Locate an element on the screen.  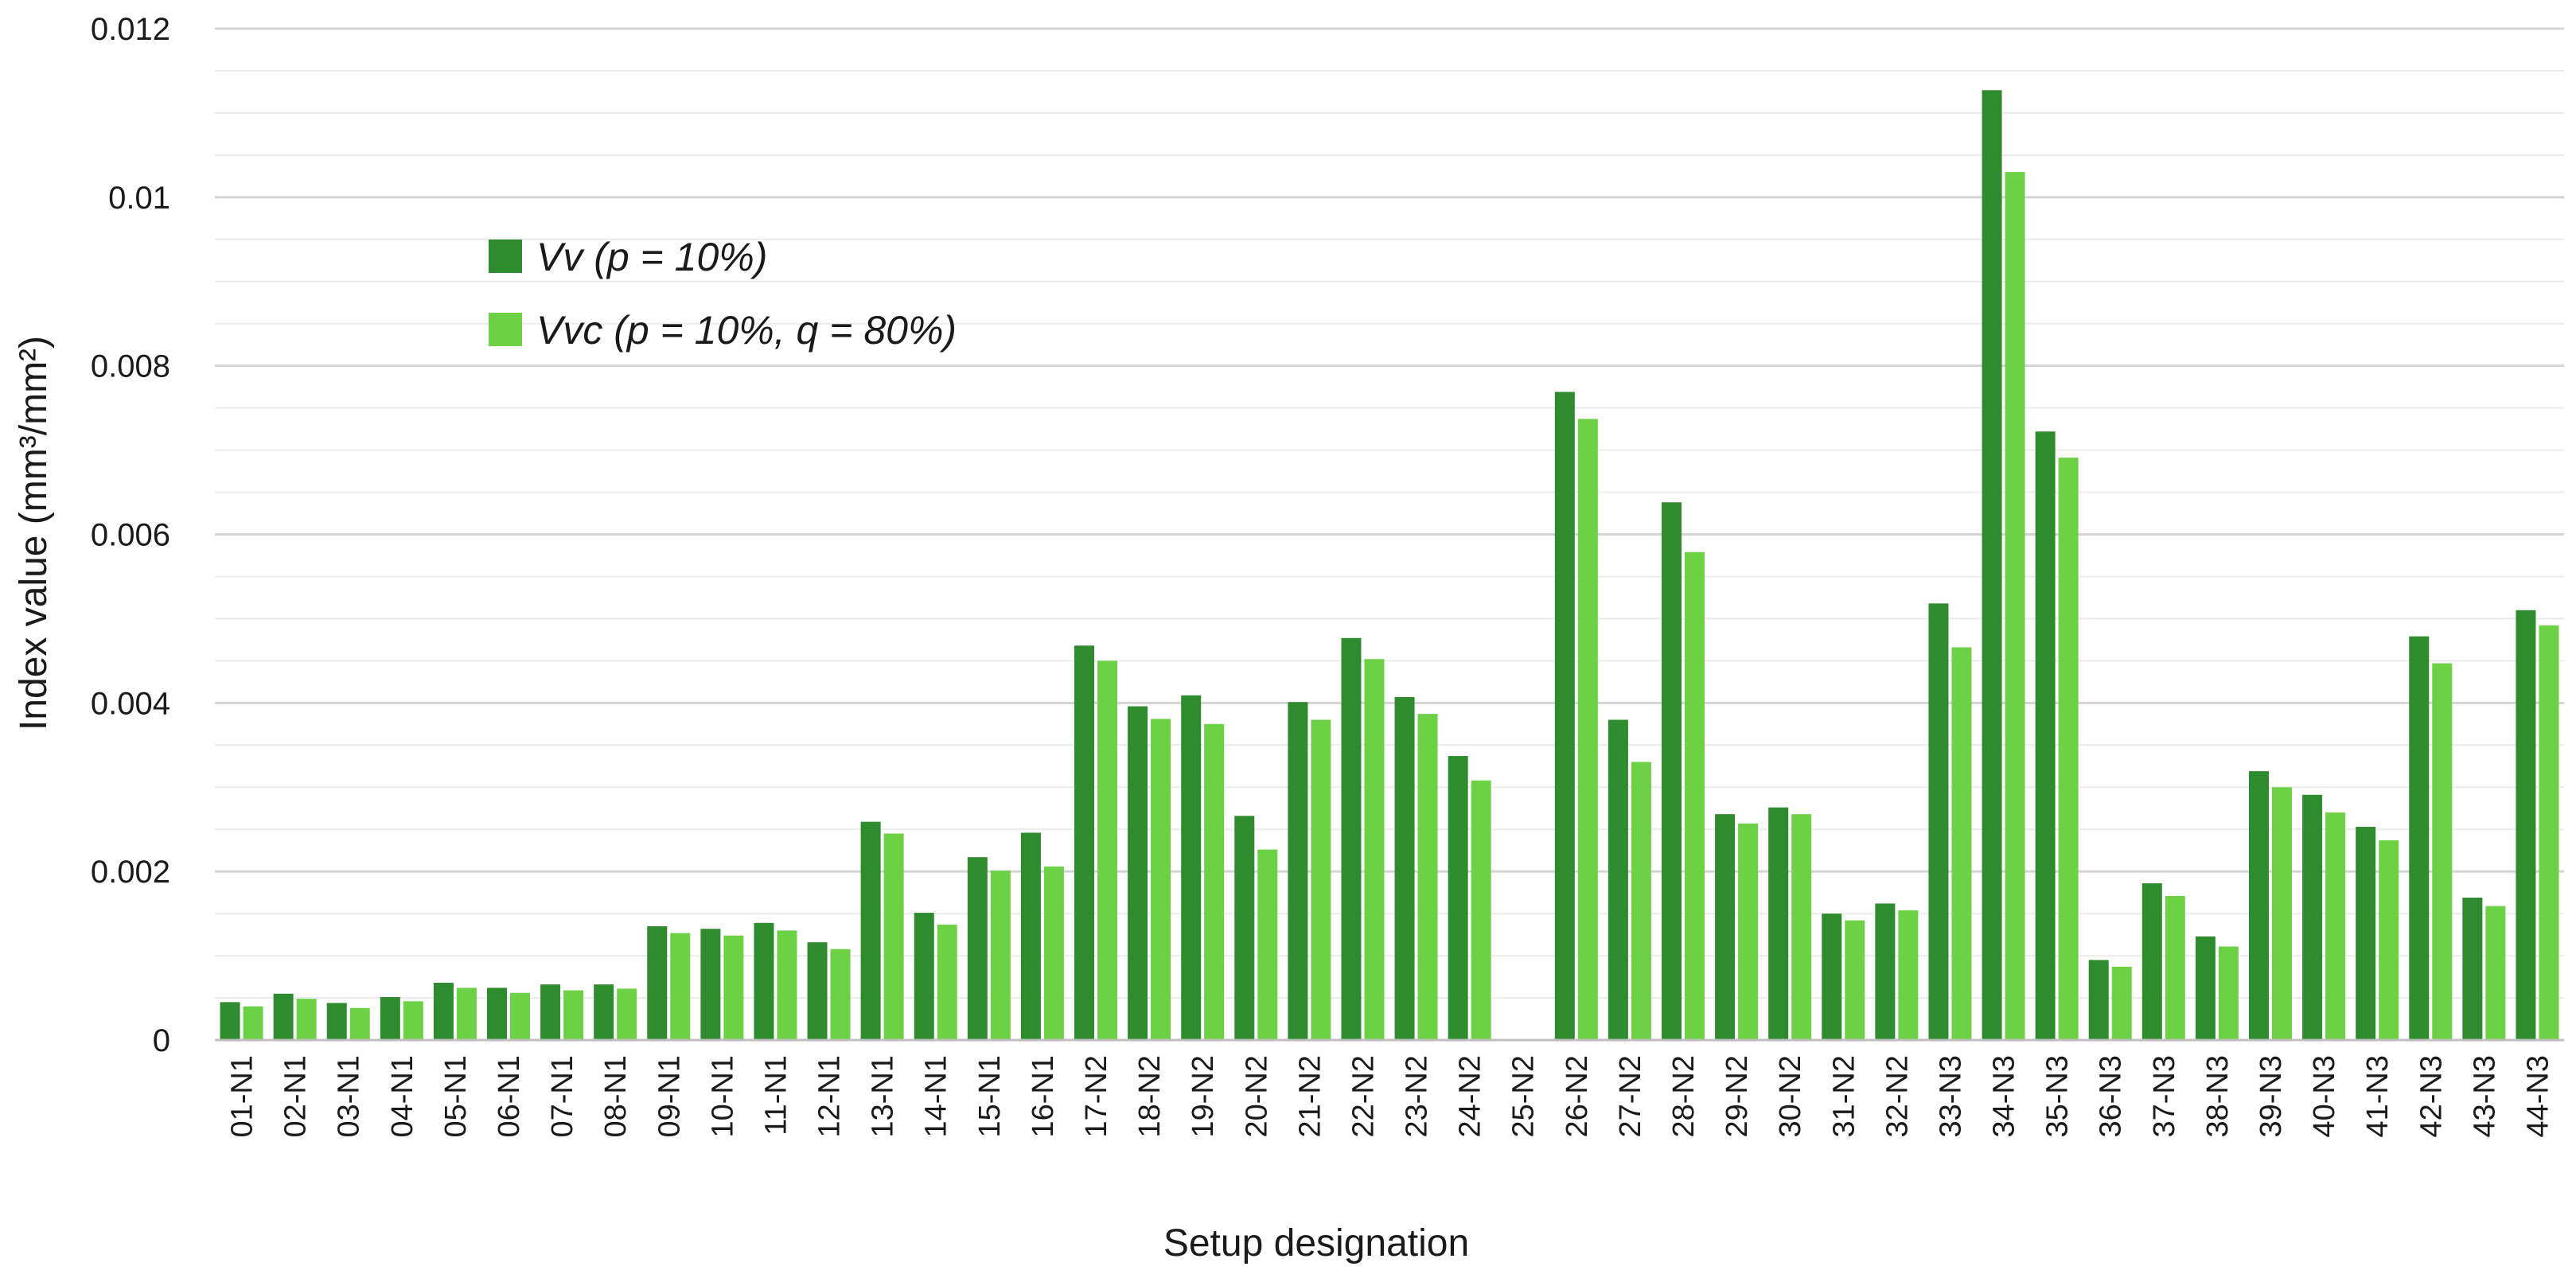
bar-vv-04-N1 is located at coordinates (390, 1018).